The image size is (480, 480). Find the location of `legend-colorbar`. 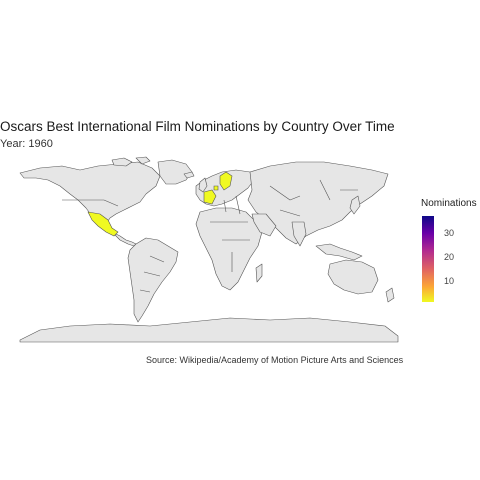

legend-colorbar is located at coordinates (428, 259).